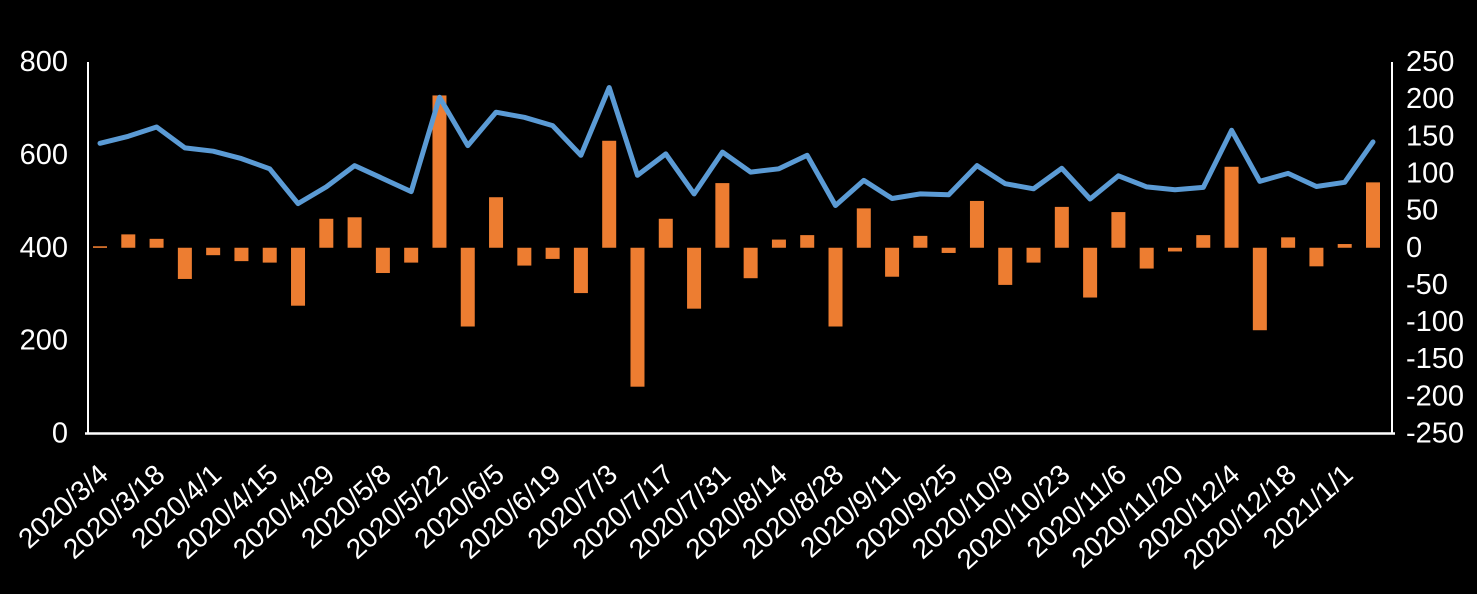  I want to click on y-right-tick-label: -150, so click(1435, 359).